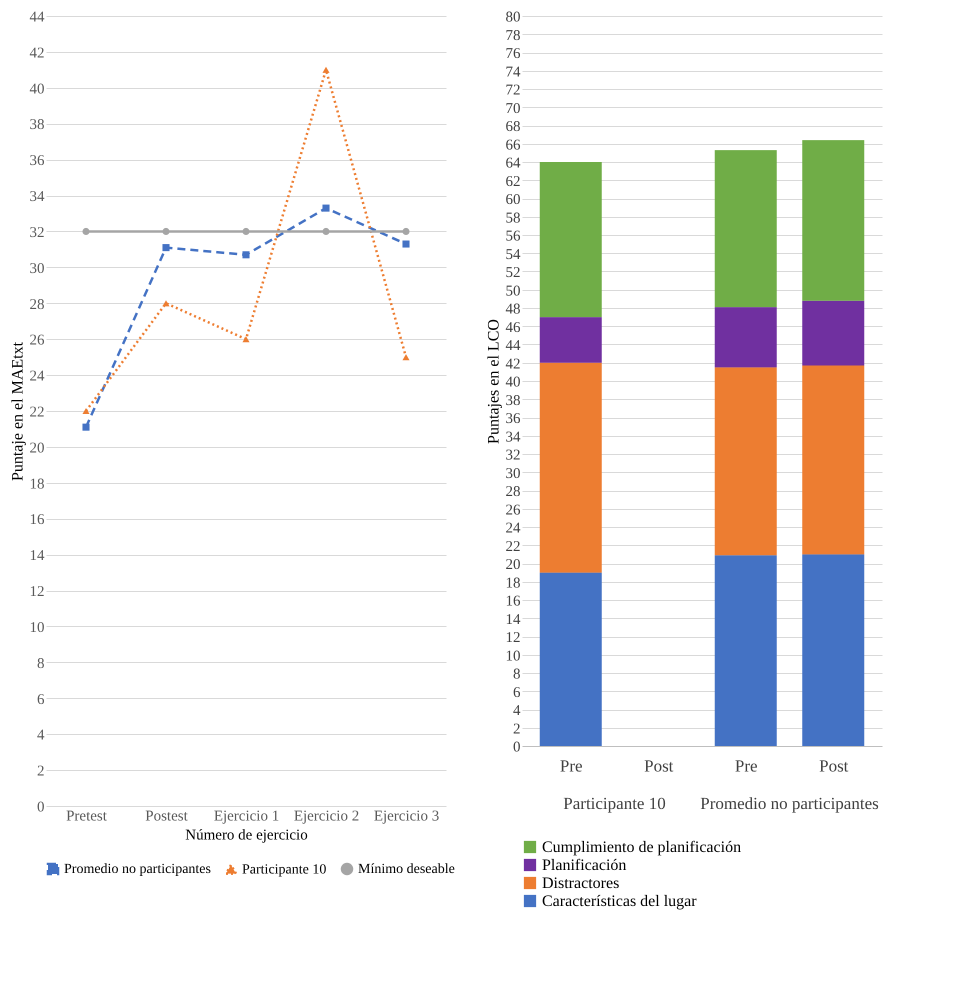 This screenshot has width=959, height=991. Describe the element at coordinates (513, 164) in the screenshot. I see `y-tick-label: 64` at that location.